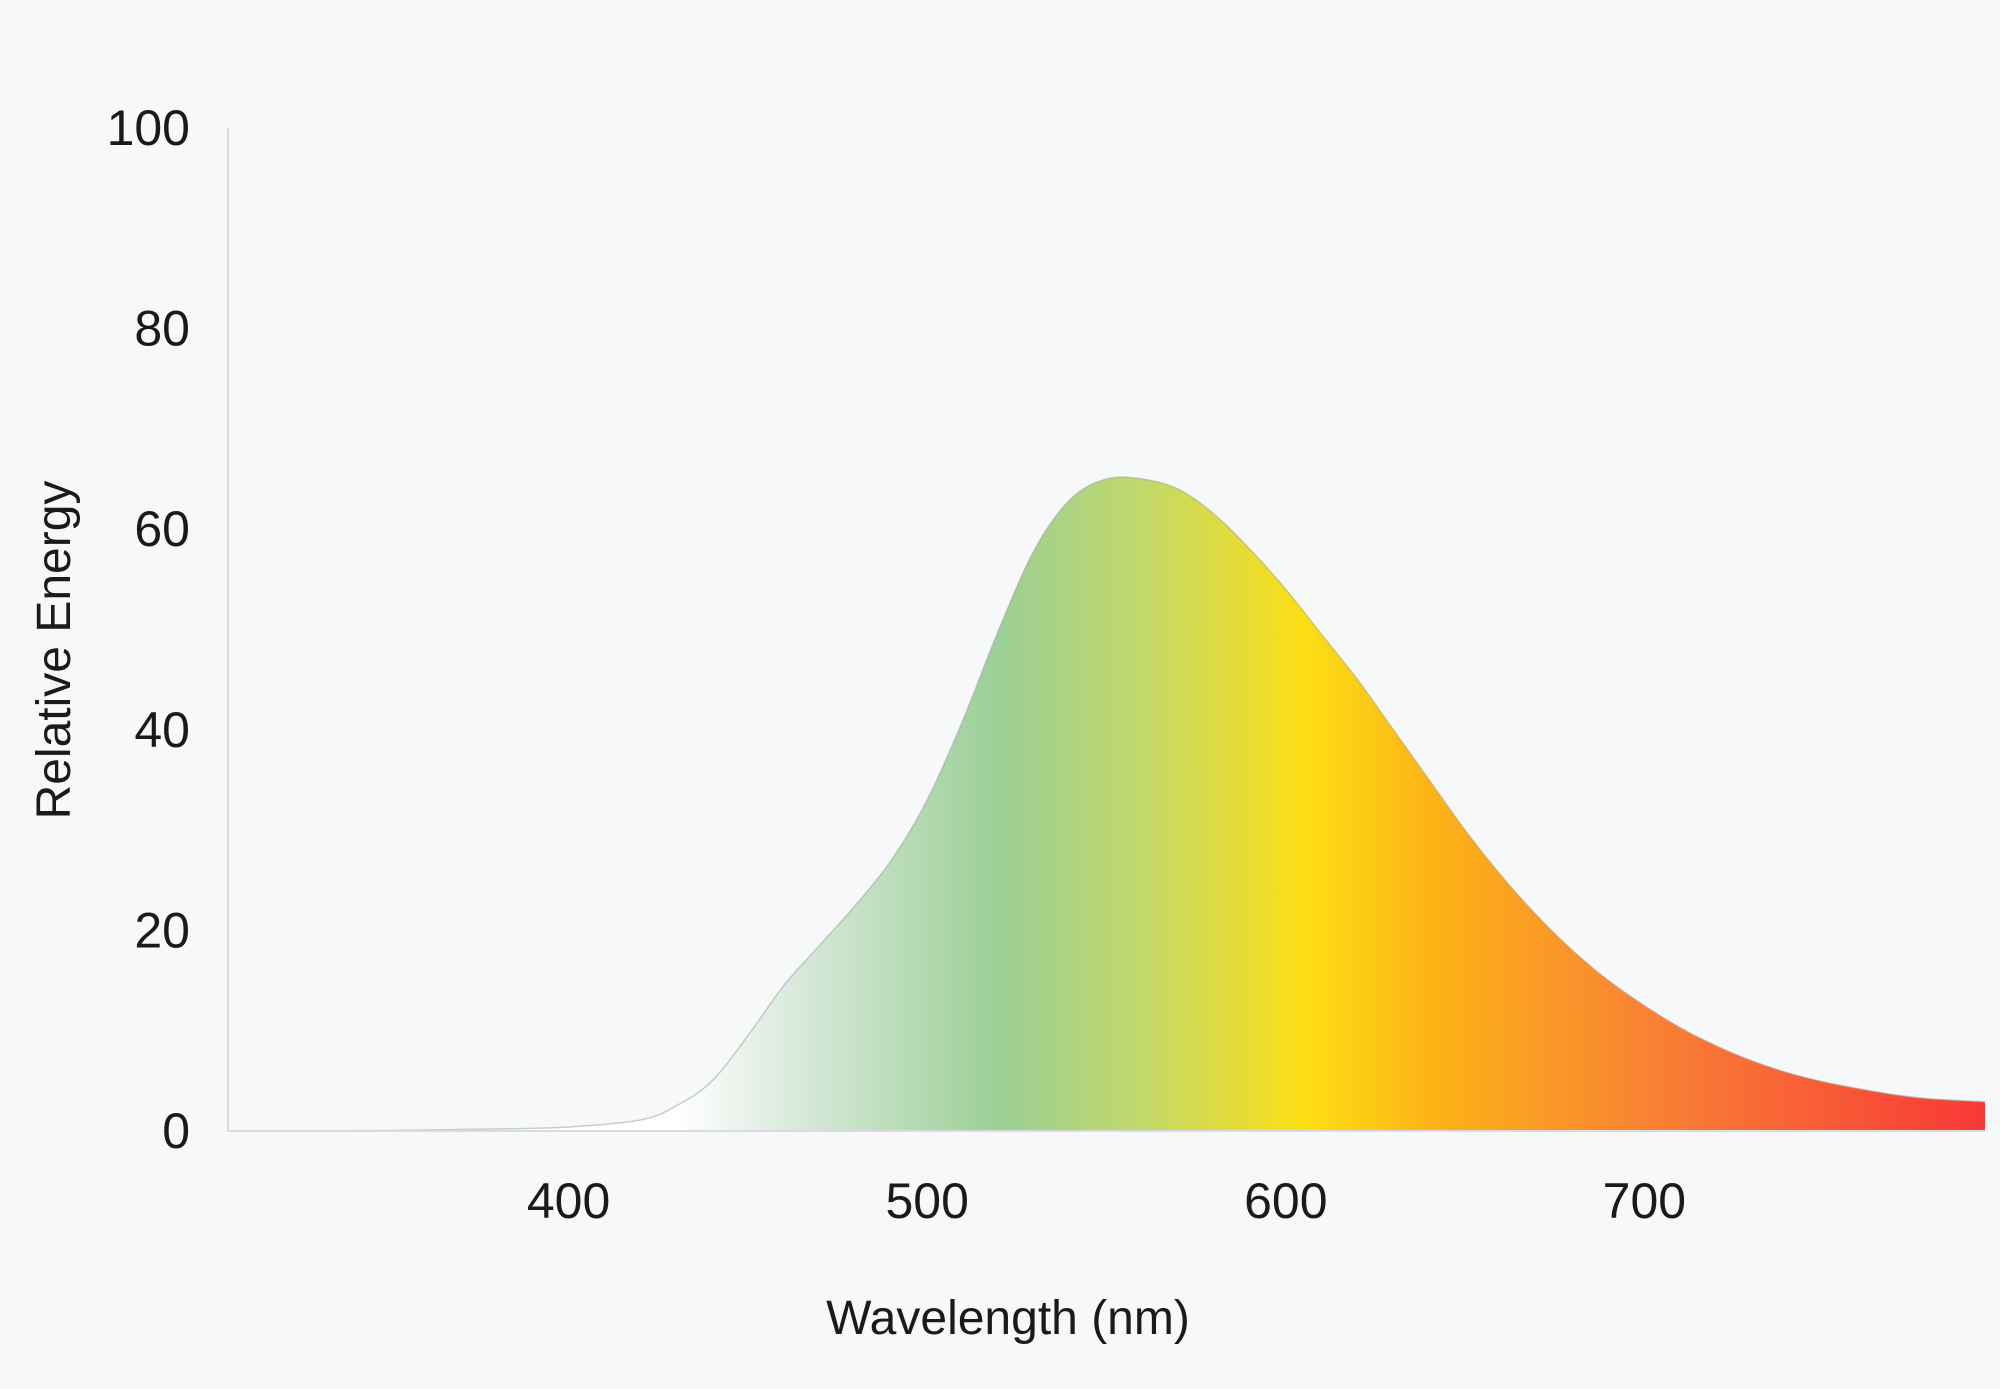 Image resolution: width=2000 pixels, height=1389 pixels. I want to click on x-tick-label-400: 400, so click(568, 1201).